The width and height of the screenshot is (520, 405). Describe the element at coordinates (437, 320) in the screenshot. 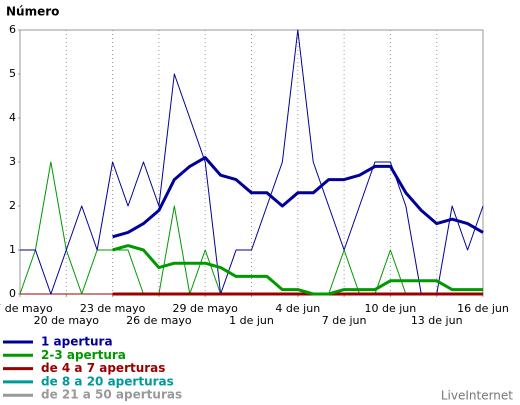

I see `x-tick-label: 13 de jun` at that location.